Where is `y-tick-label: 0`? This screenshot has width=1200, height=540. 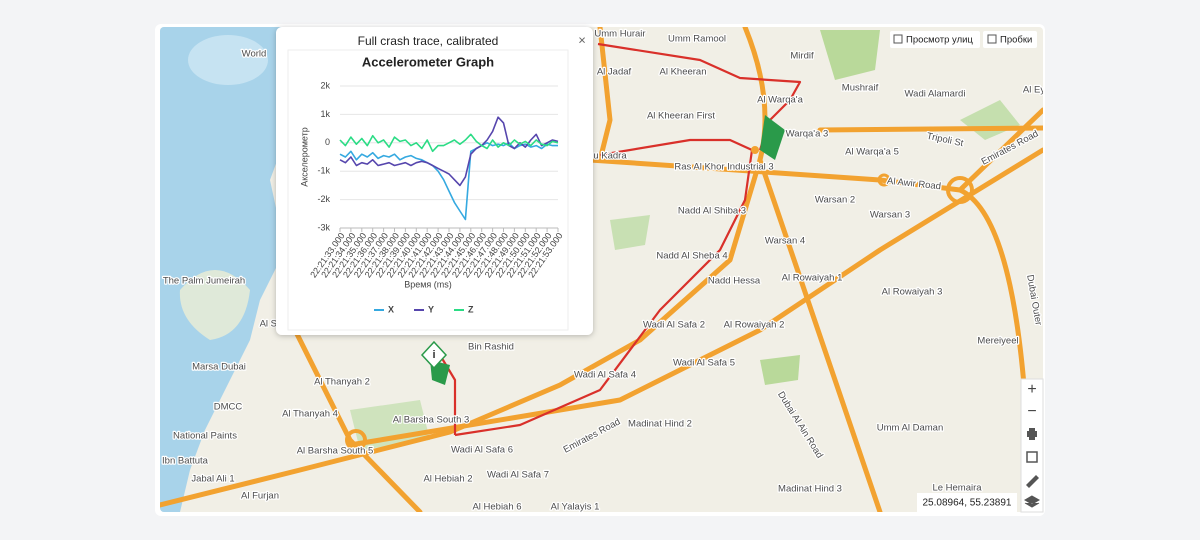 y-tick-label: 0 is located at coordinates (327, 142).